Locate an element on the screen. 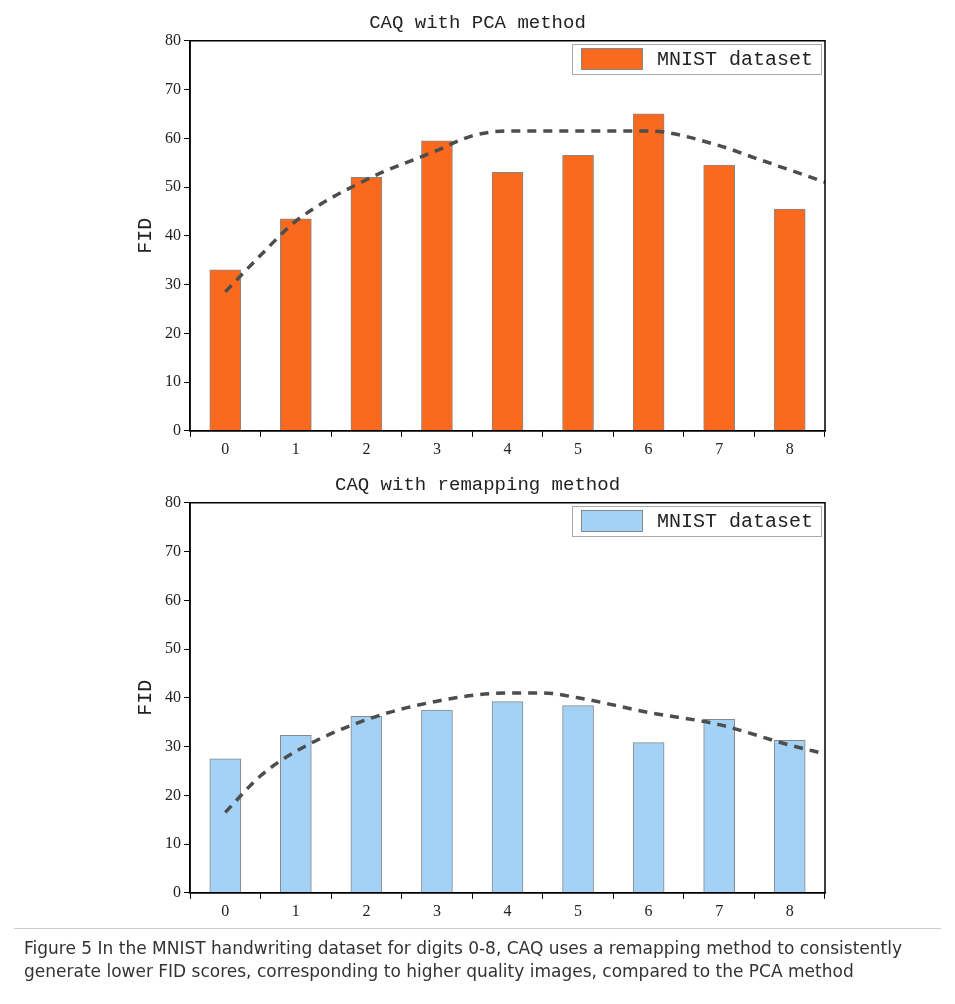  line-series is located at coordinates (524, 211).